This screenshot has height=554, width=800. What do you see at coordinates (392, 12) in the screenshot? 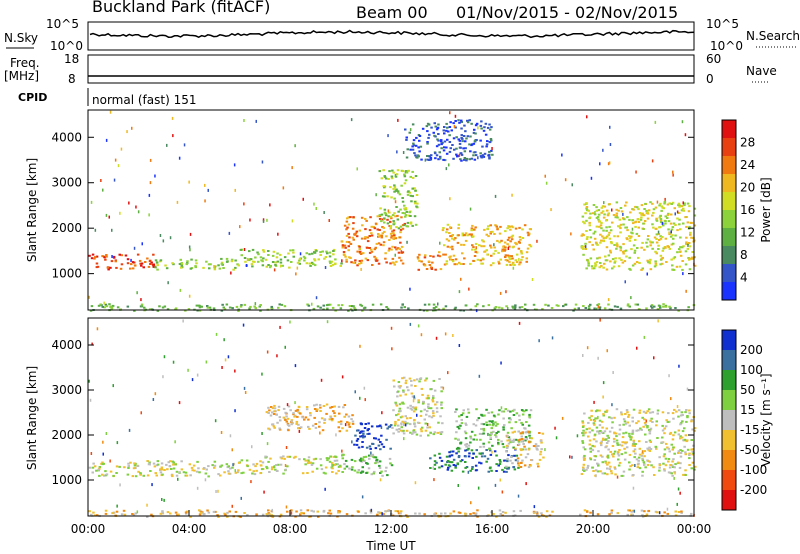
I see `beam-label: Beam 00` at bounding box center [392, 12].